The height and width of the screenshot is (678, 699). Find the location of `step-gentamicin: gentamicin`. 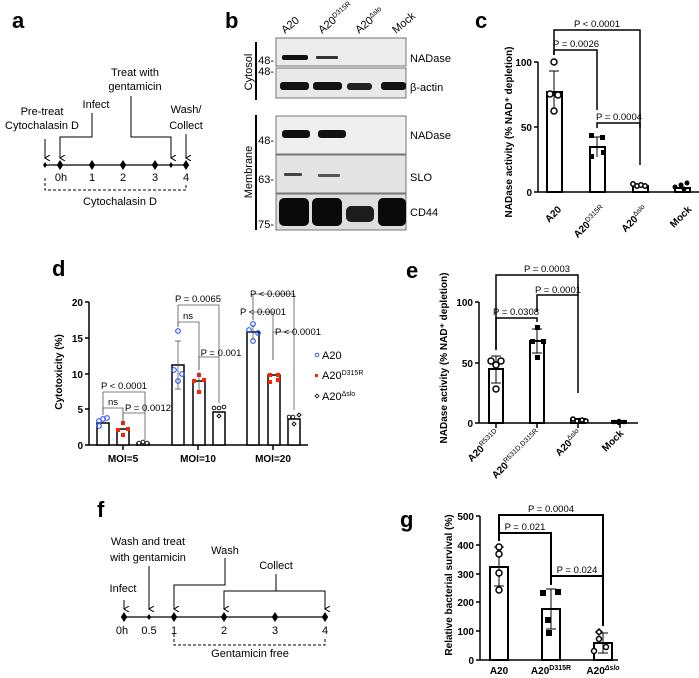

step-gentamicin: gentamicin is located at coordinates (134, 87).